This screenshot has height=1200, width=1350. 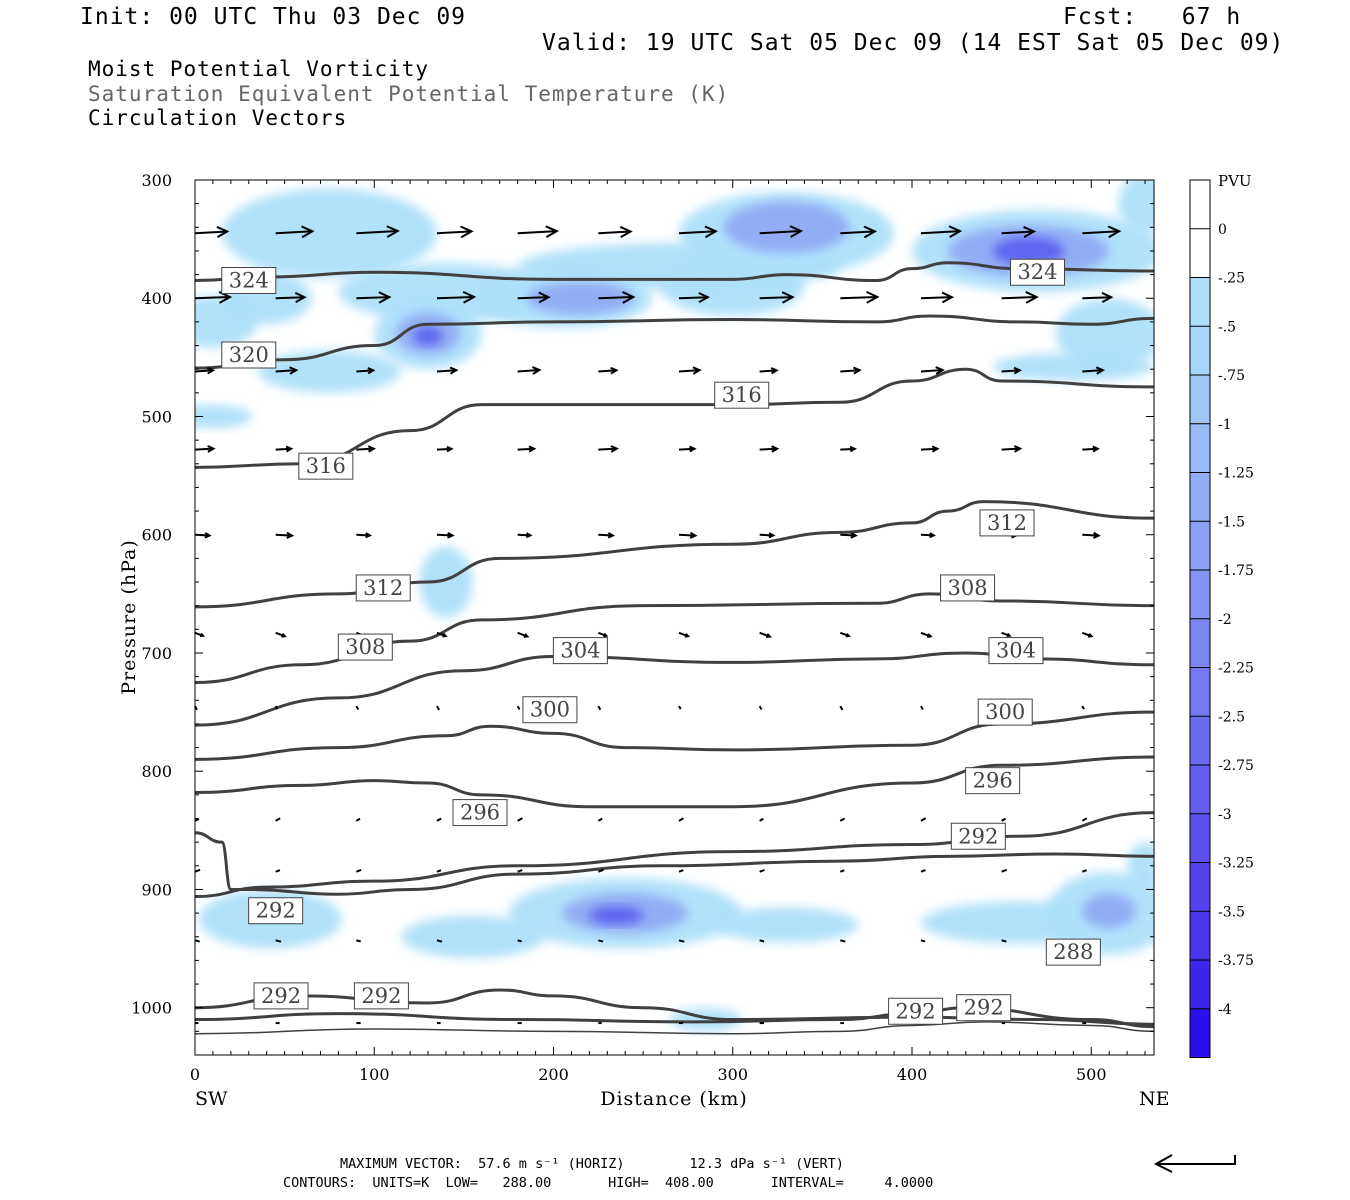 I want to click on y-tick-label-300: 300, so click(x=156, y=180).